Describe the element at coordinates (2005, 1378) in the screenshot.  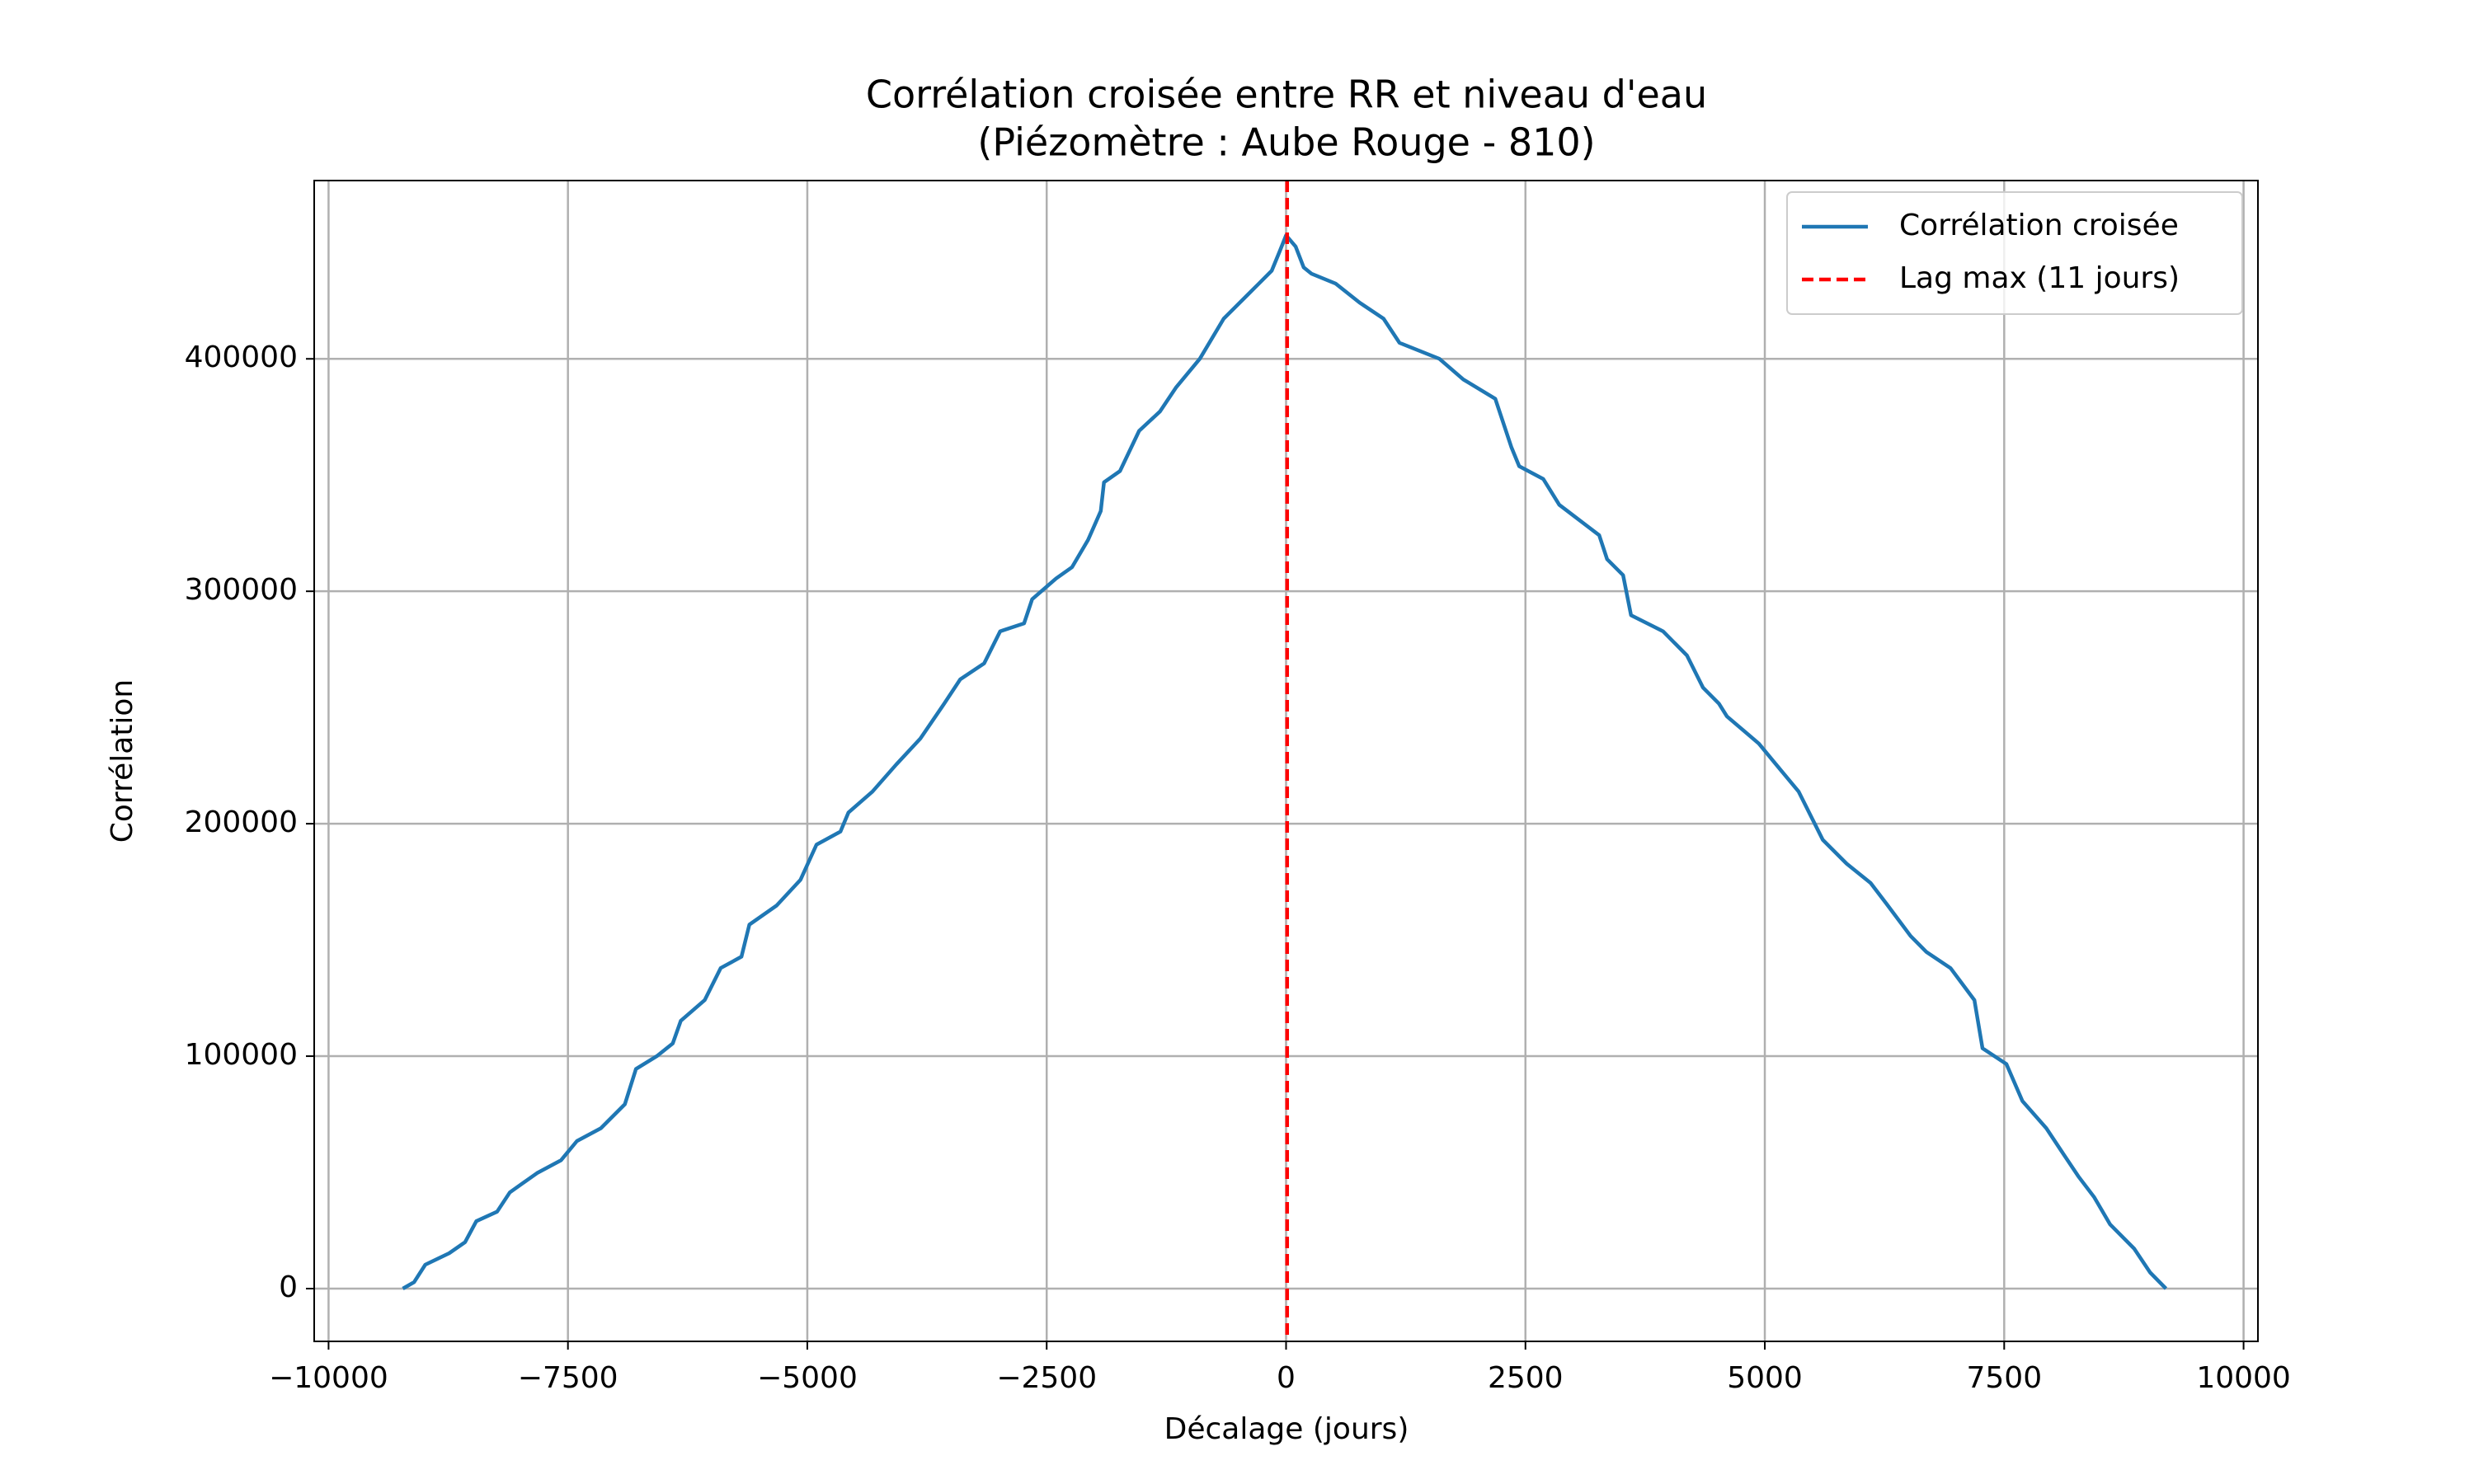
I see `x-tick-label: 7500` at that location.